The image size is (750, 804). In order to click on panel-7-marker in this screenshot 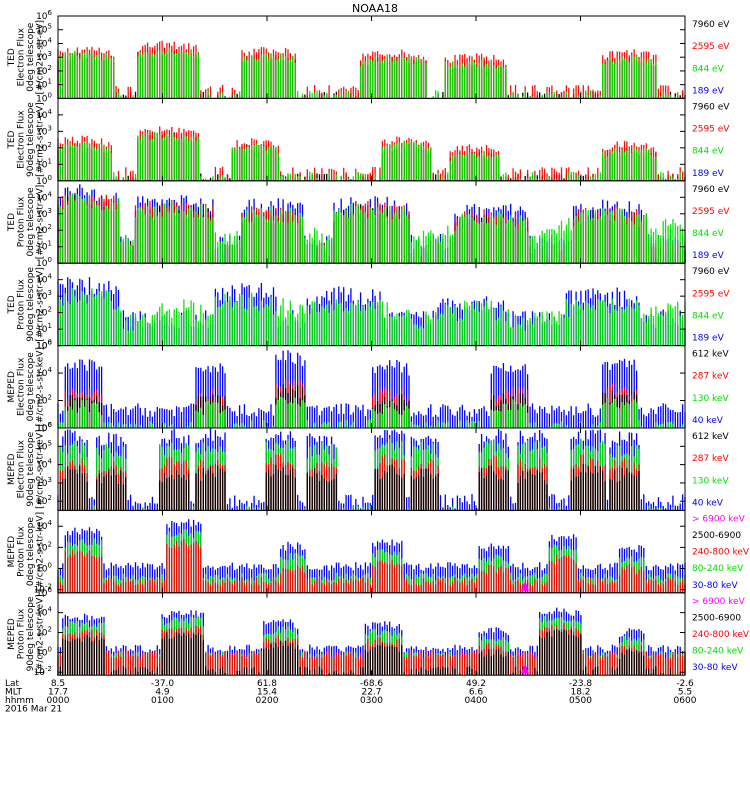, I will do `click(525, 585)`.